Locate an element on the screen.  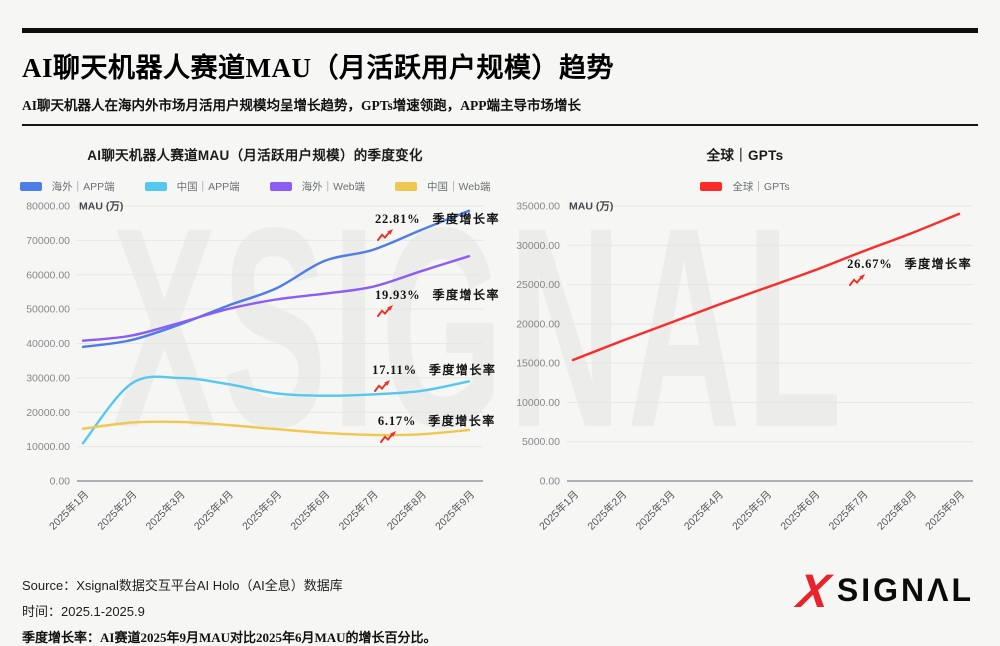
legend-item: 中国｜Web端 is located at coordinates (442, 186).